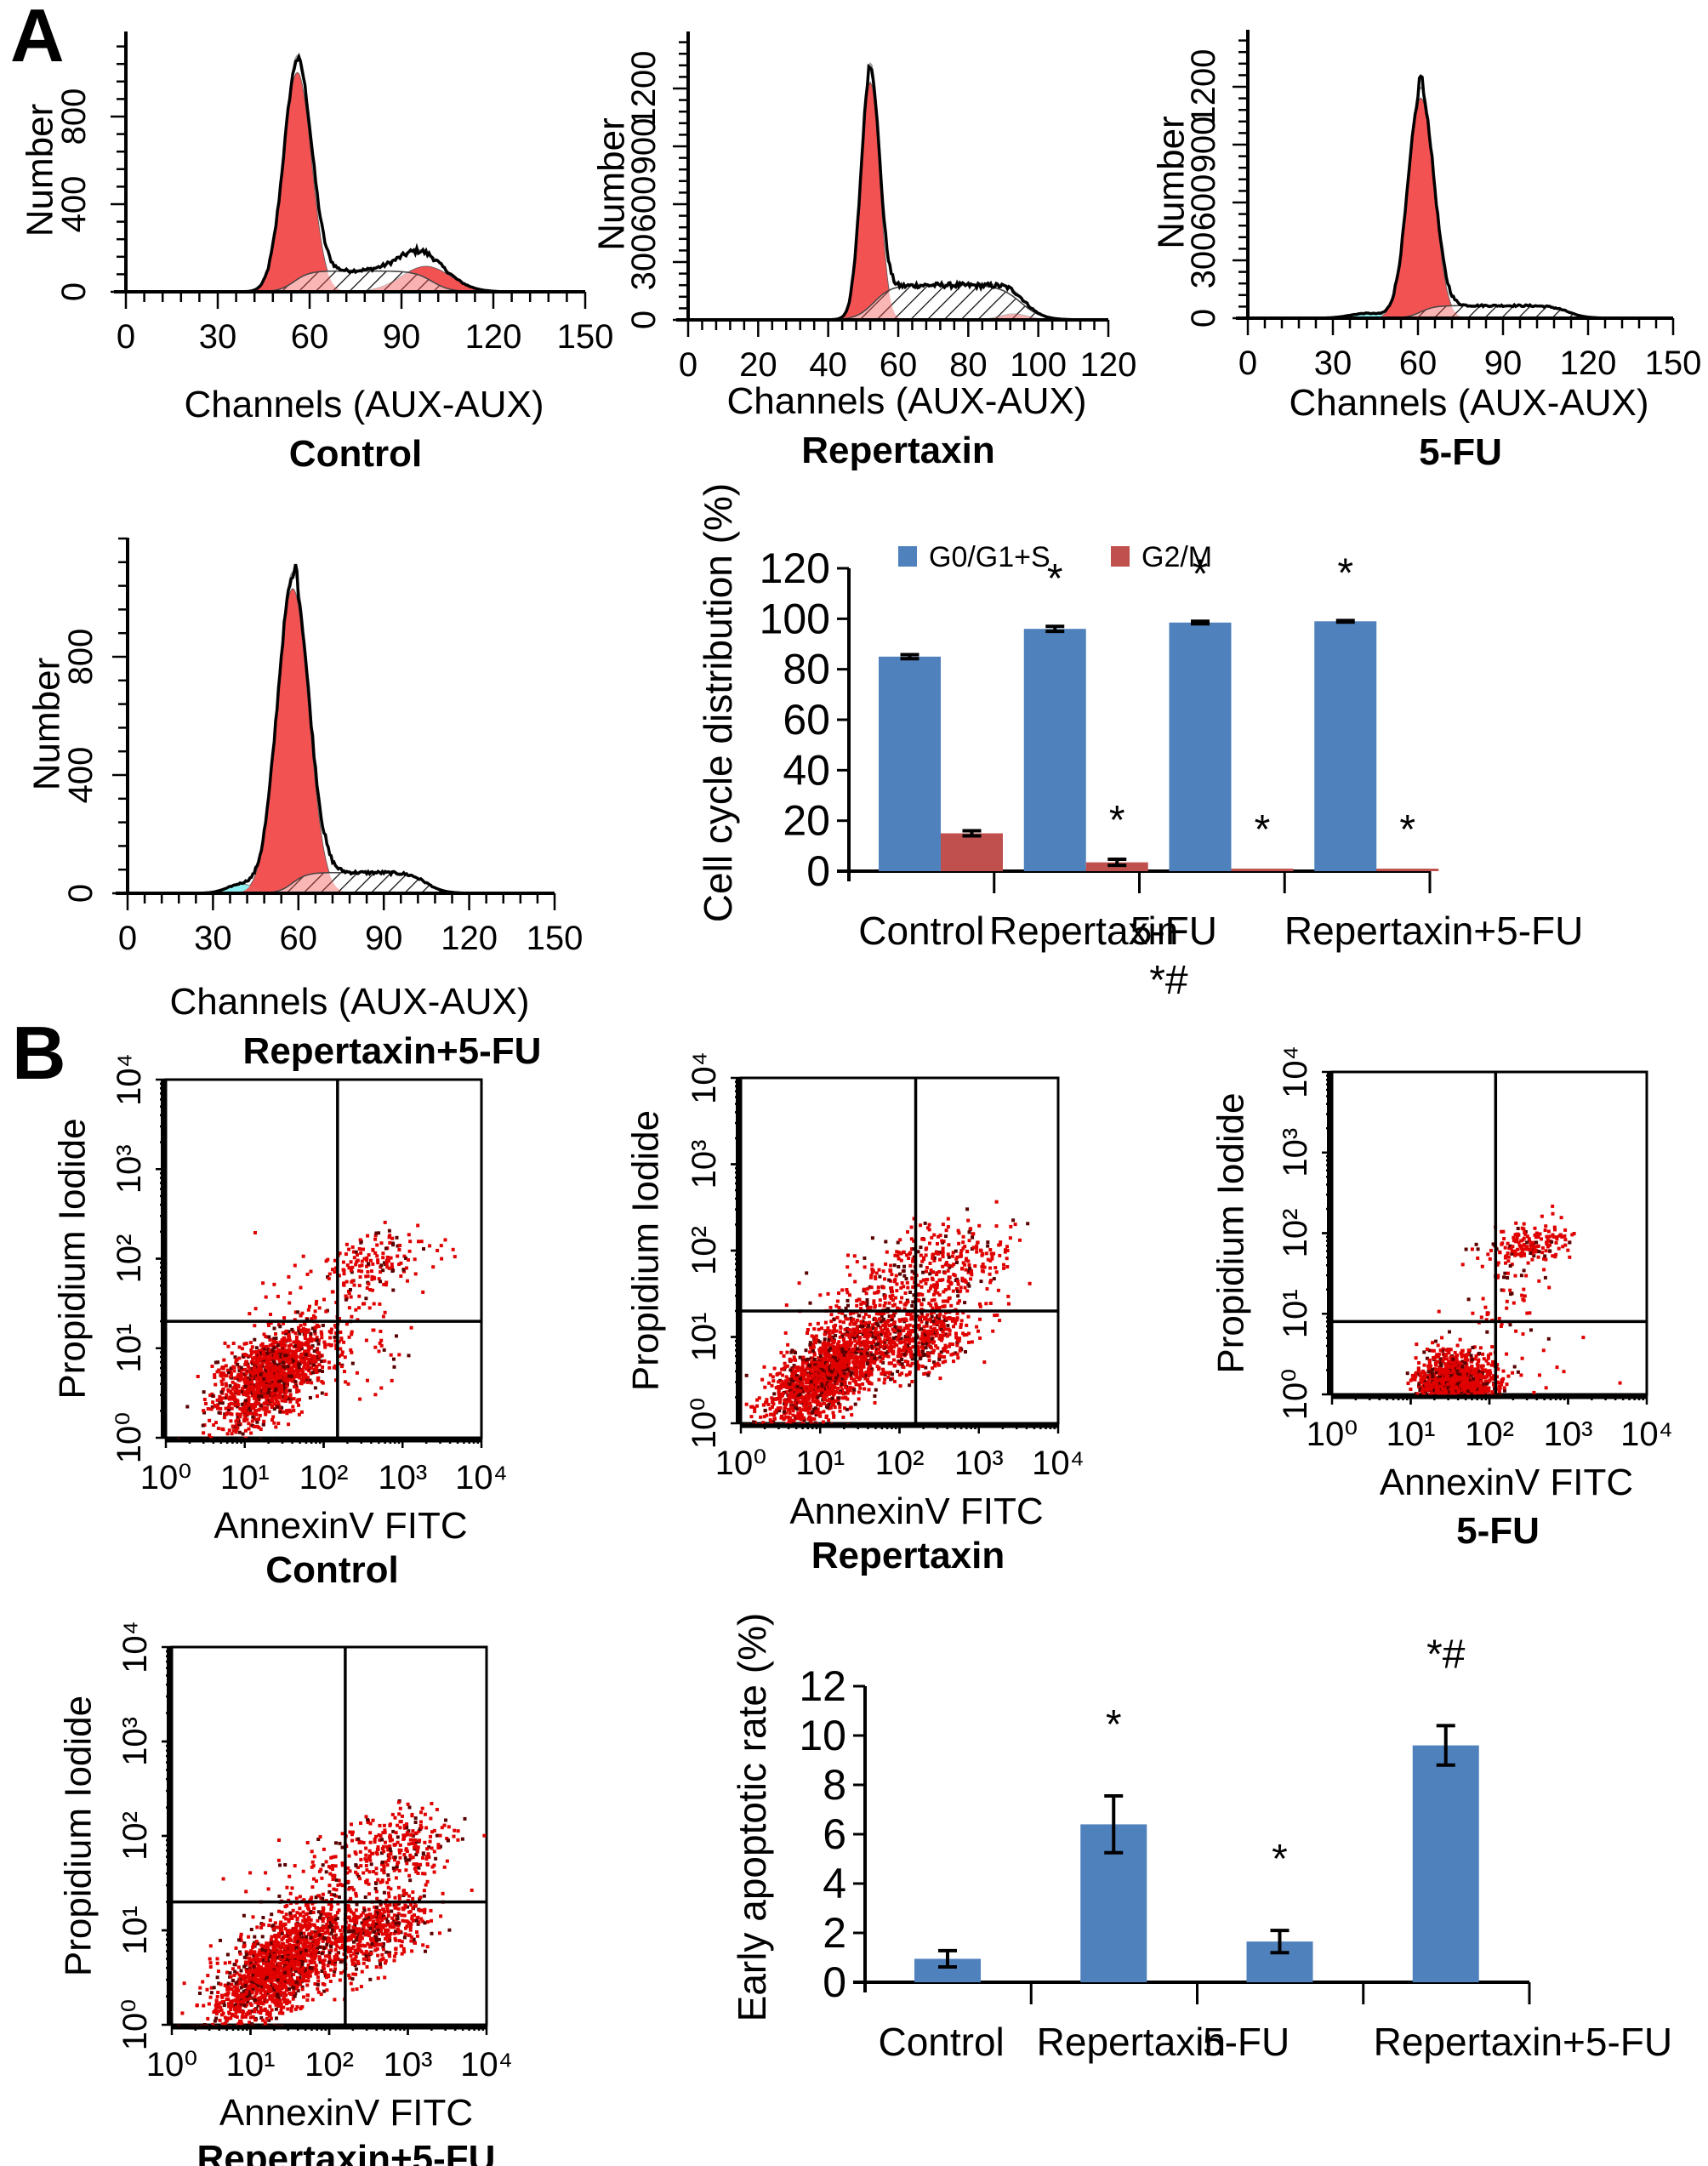 Image resolution: width=1708 pixels, height=2166 pixels. Describe the element at coordinates (74, 117) in the screenshot. I see `y-tick-label: 800` at that location.